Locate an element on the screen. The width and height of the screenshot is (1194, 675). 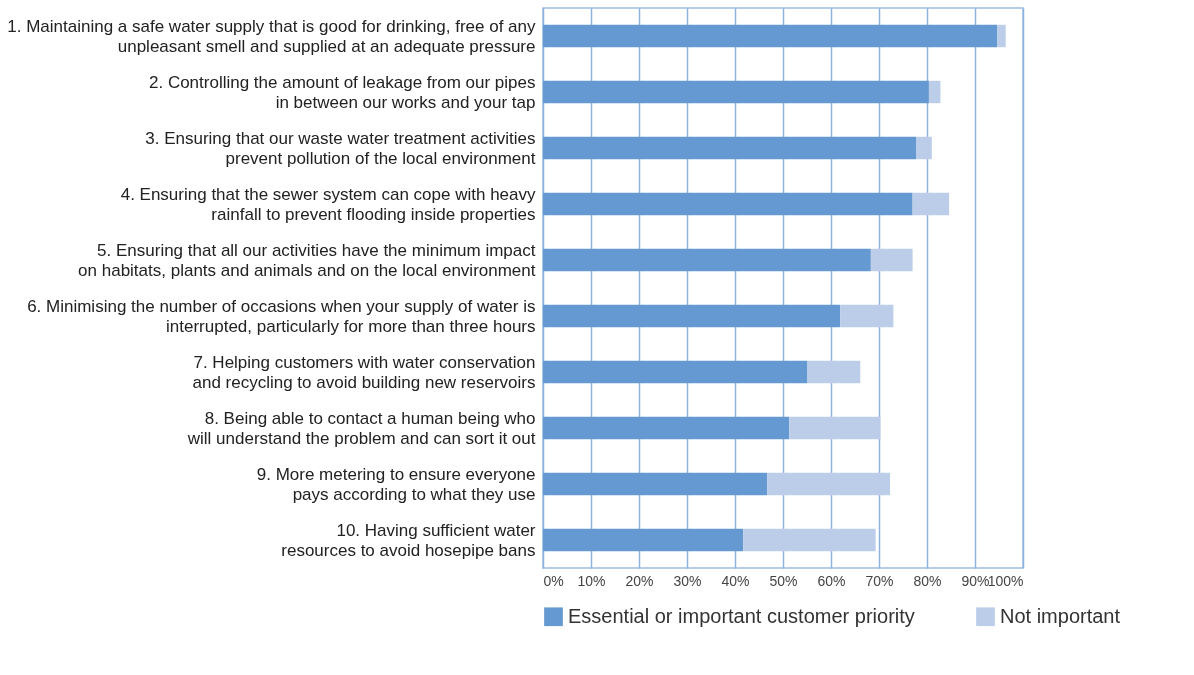
x-tick-label: 10% is located at coordinates (591, 580).